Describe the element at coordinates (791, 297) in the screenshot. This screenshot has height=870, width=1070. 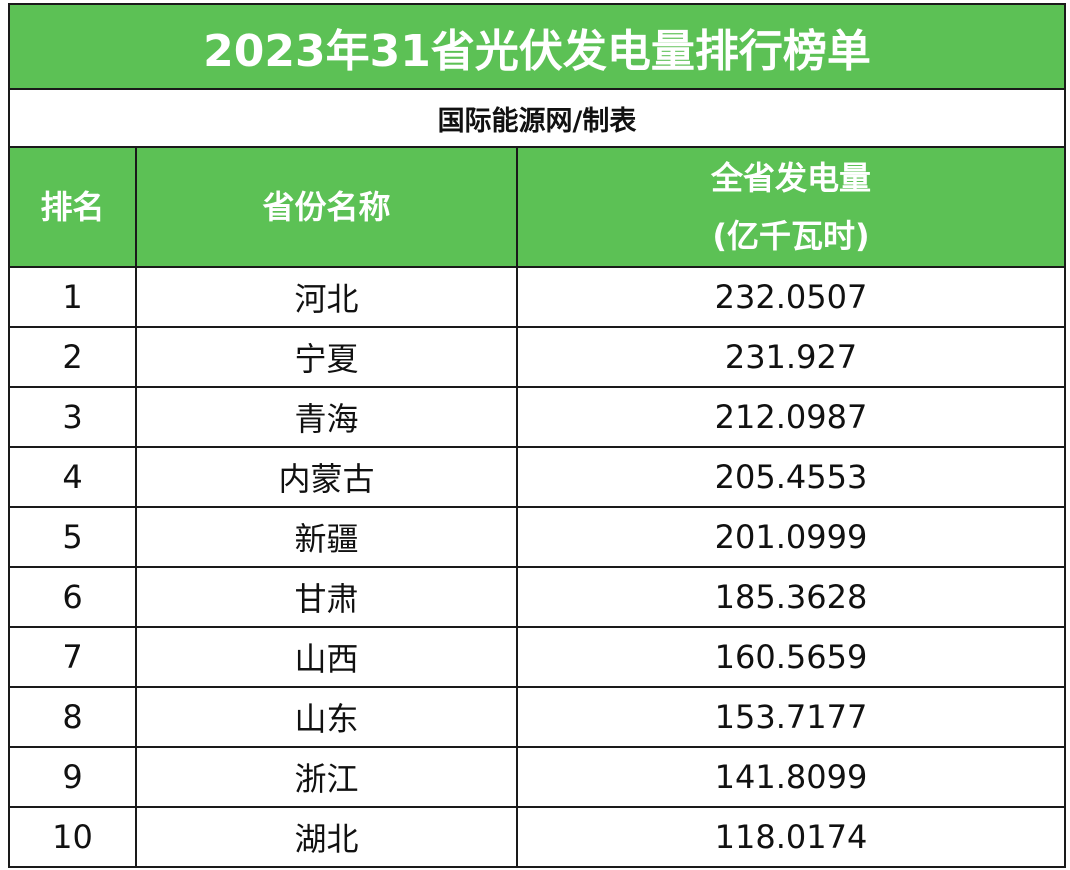
I see `generation-cell: 232.0507` at that location.